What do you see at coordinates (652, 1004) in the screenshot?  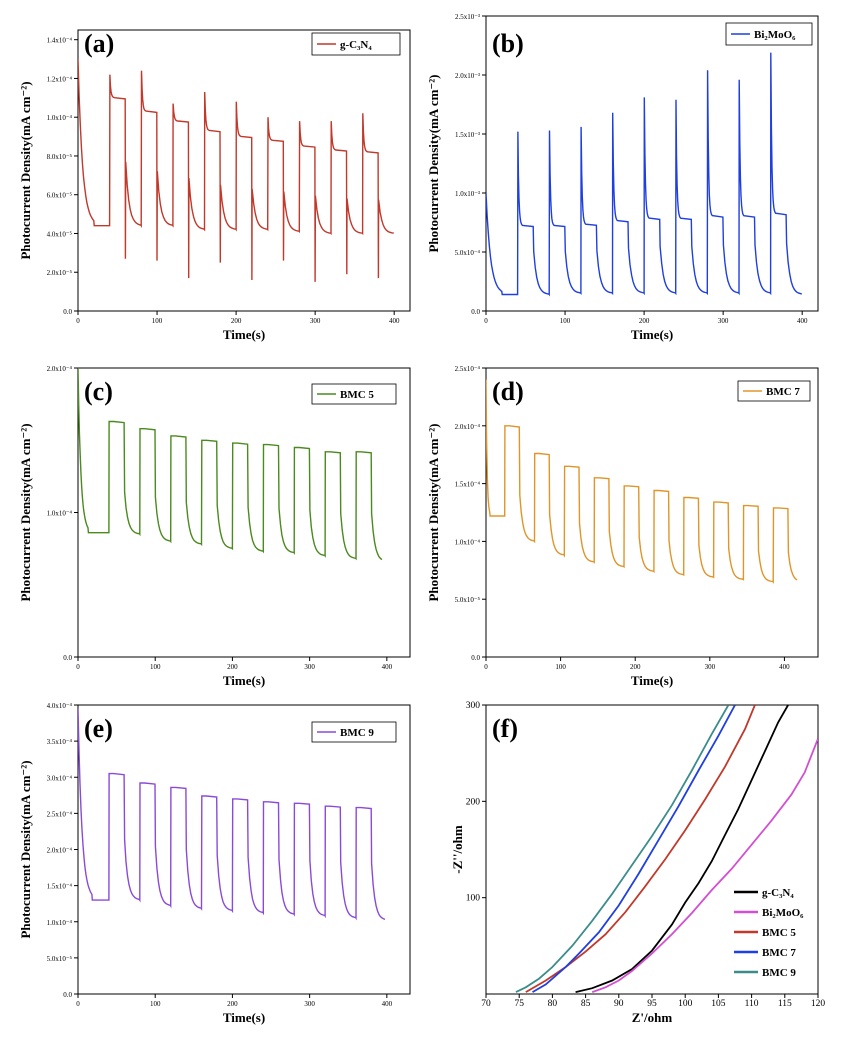 I see `x-tick-label: 95` at bounding box center [652, 1004].